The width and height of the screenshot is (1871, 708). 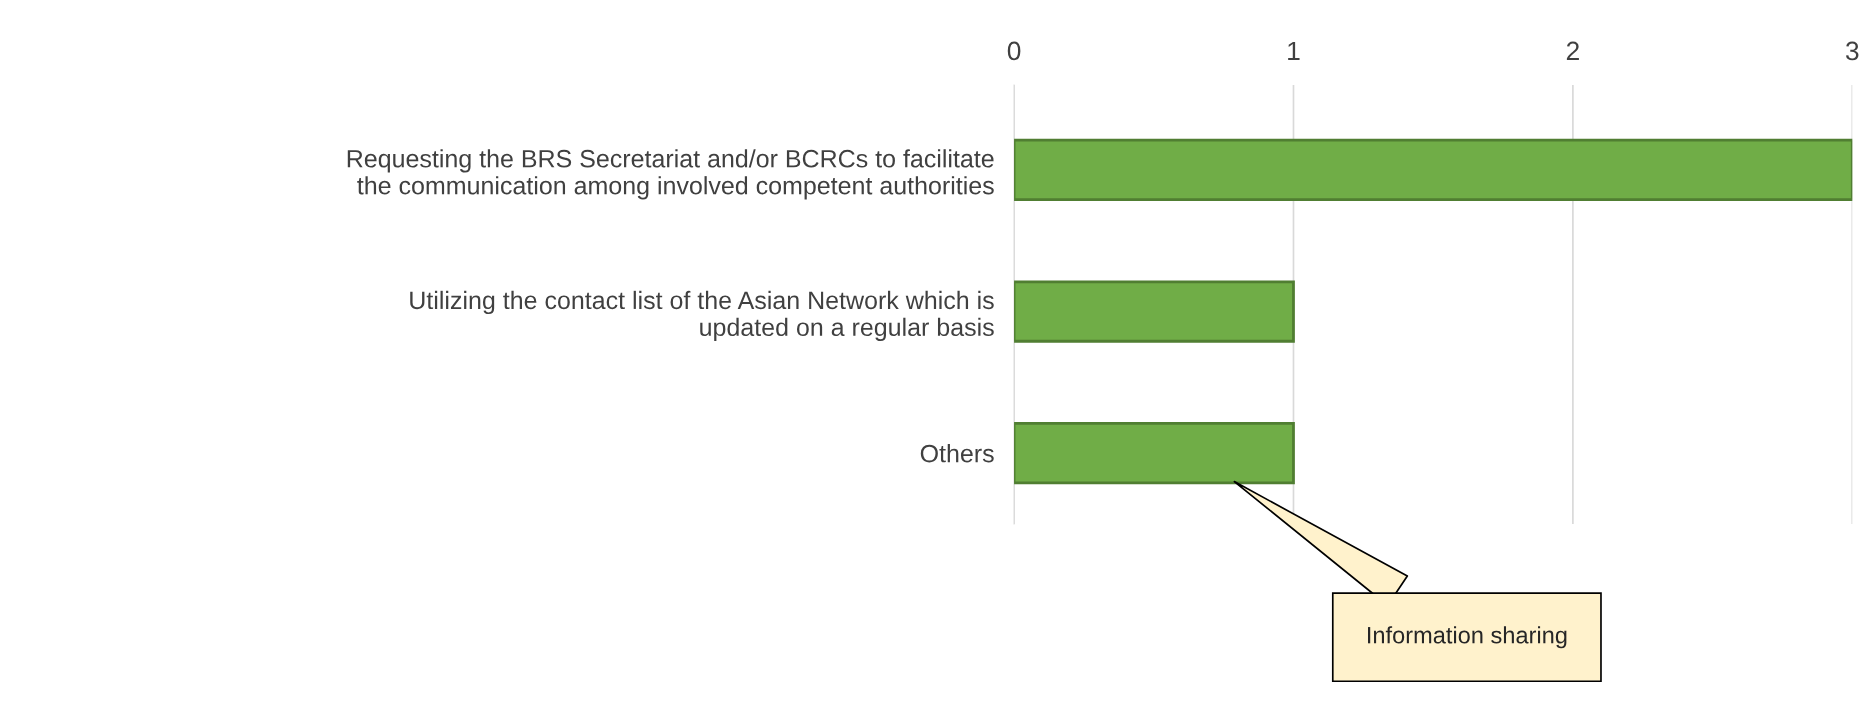 What do you see at coordinates (1294, 51) in the screenshot?
I see `x-tick-label: 1` at bounding box center [1294, 51].